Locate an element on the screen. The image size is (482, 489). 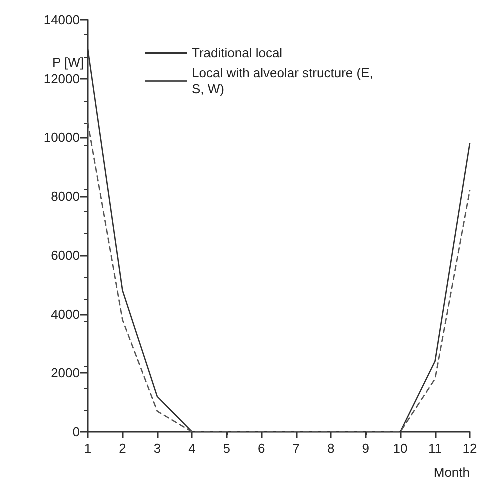
x-axis-title: Month is located at coordinates (452, 472).